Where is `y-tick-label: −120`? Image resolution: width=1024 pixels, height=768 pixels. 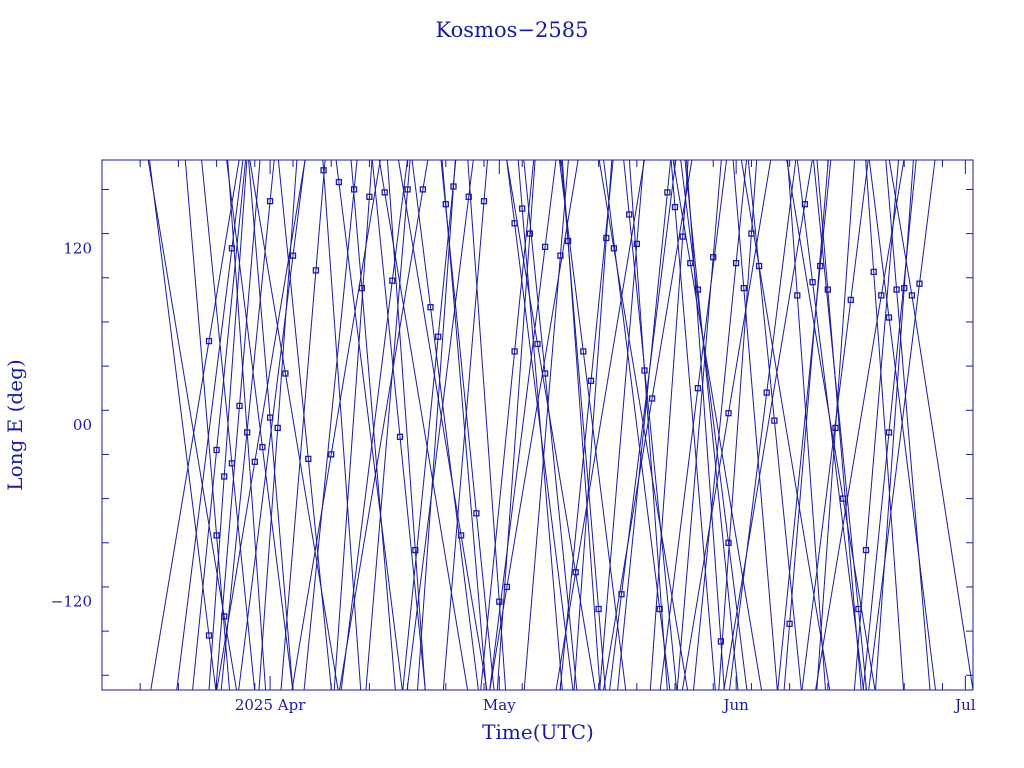 y-tick-label: −120 is located at coordinates (71, 602).